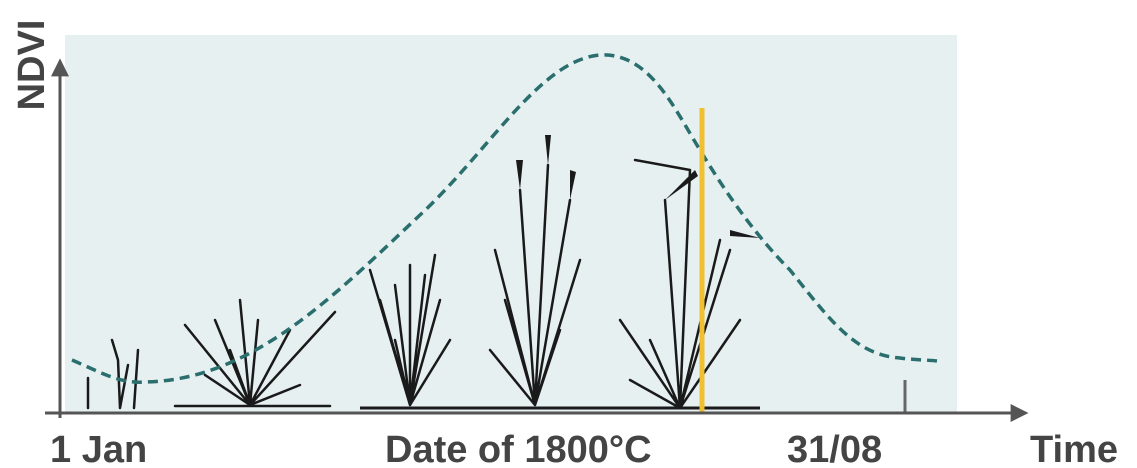 This screenshot has height=468, width=1137. I want to click on x-axis-title: Time, so click(1074, 448).